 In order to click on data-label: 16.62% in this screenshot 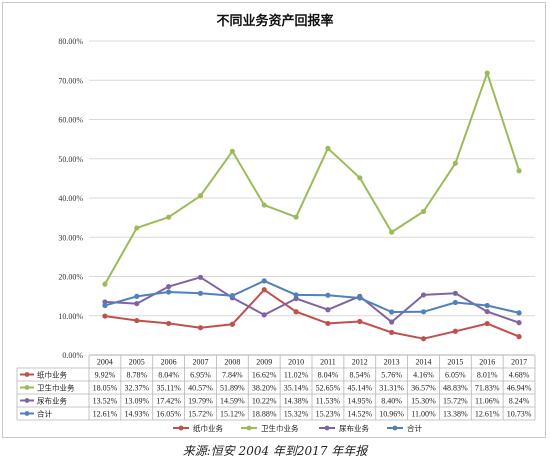, I will do `click(264, 375)`.